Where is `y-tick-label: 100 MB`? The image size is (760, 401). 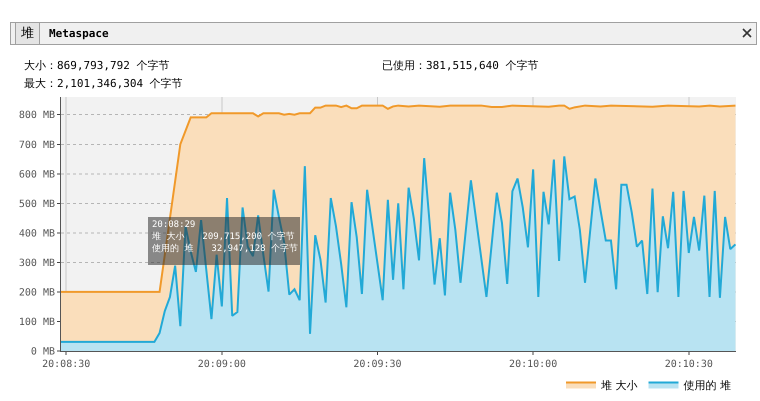
y-tick-label: 100 MB is located at coordinates (36, 322).